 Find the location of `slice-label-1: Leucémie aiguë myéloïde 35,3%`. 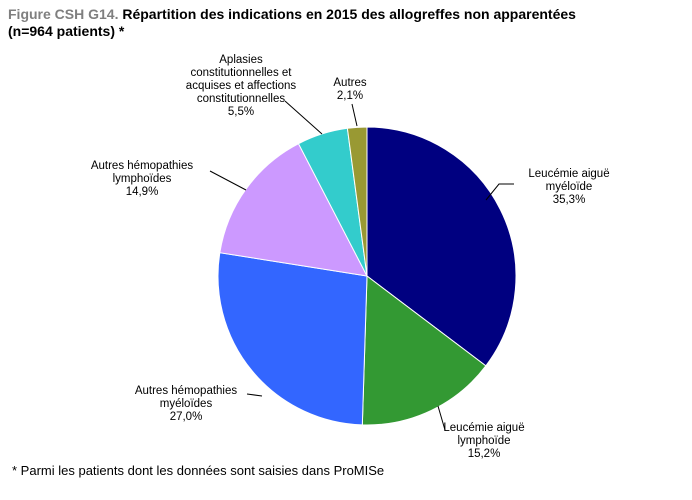

slice-label-1: Leucémie aiguë myéloïde 35,3% is located at coordinates (568, 187).